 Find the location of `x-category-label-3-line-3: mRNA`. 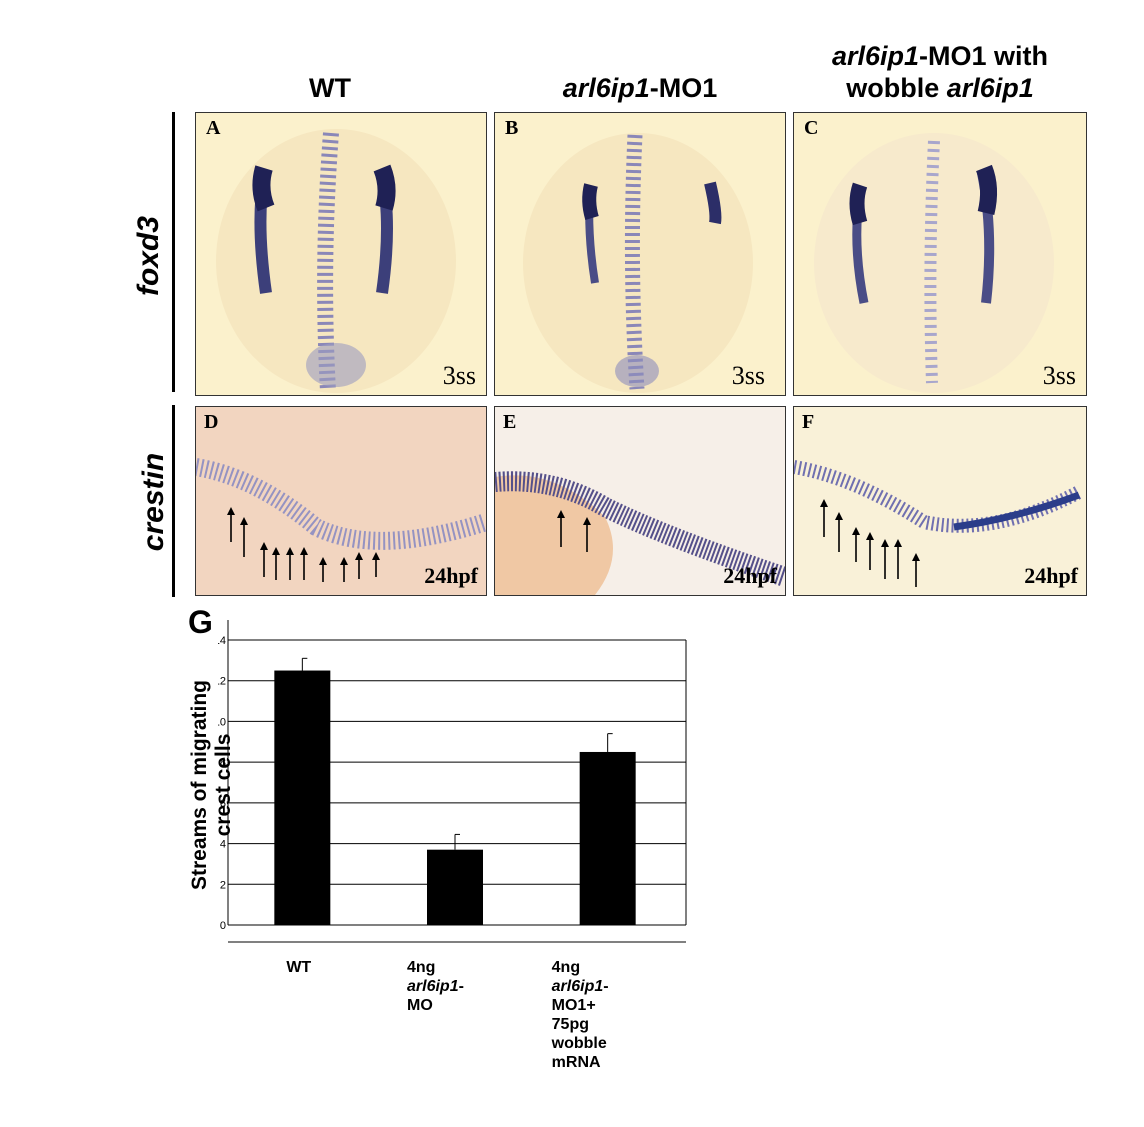

x-category-label-3-line-3: mRNA is located at coordinates (576, 1062).